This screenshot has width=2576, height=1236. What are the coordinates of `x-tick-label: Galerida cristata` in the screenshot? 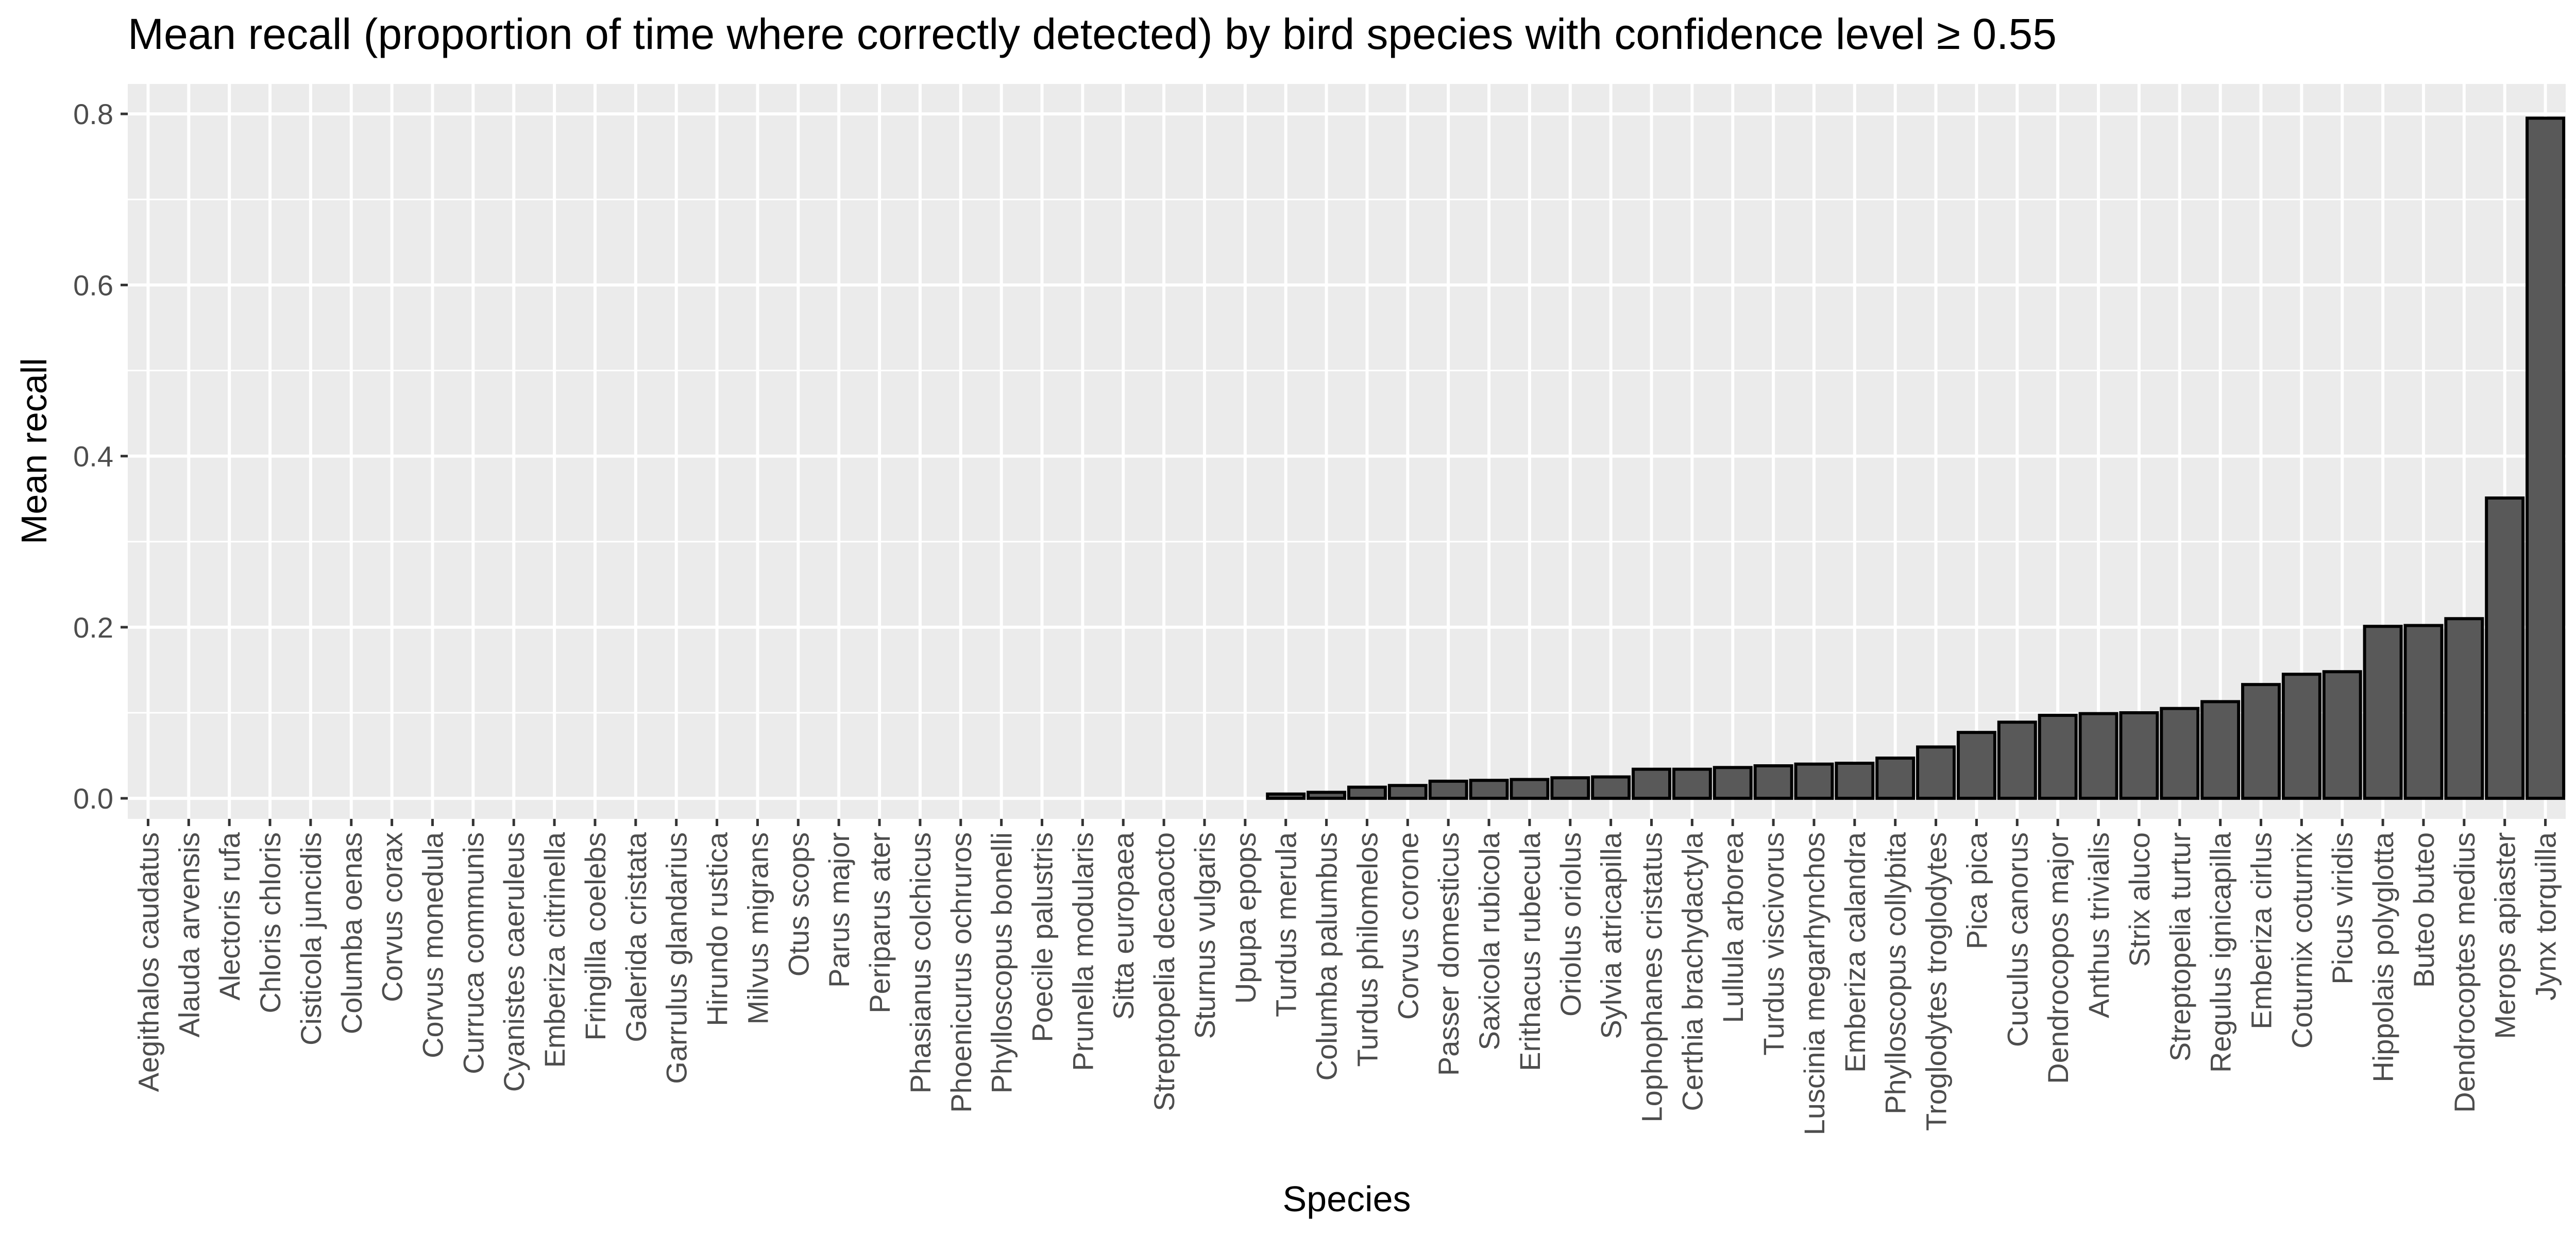 It's located at (636, 937).